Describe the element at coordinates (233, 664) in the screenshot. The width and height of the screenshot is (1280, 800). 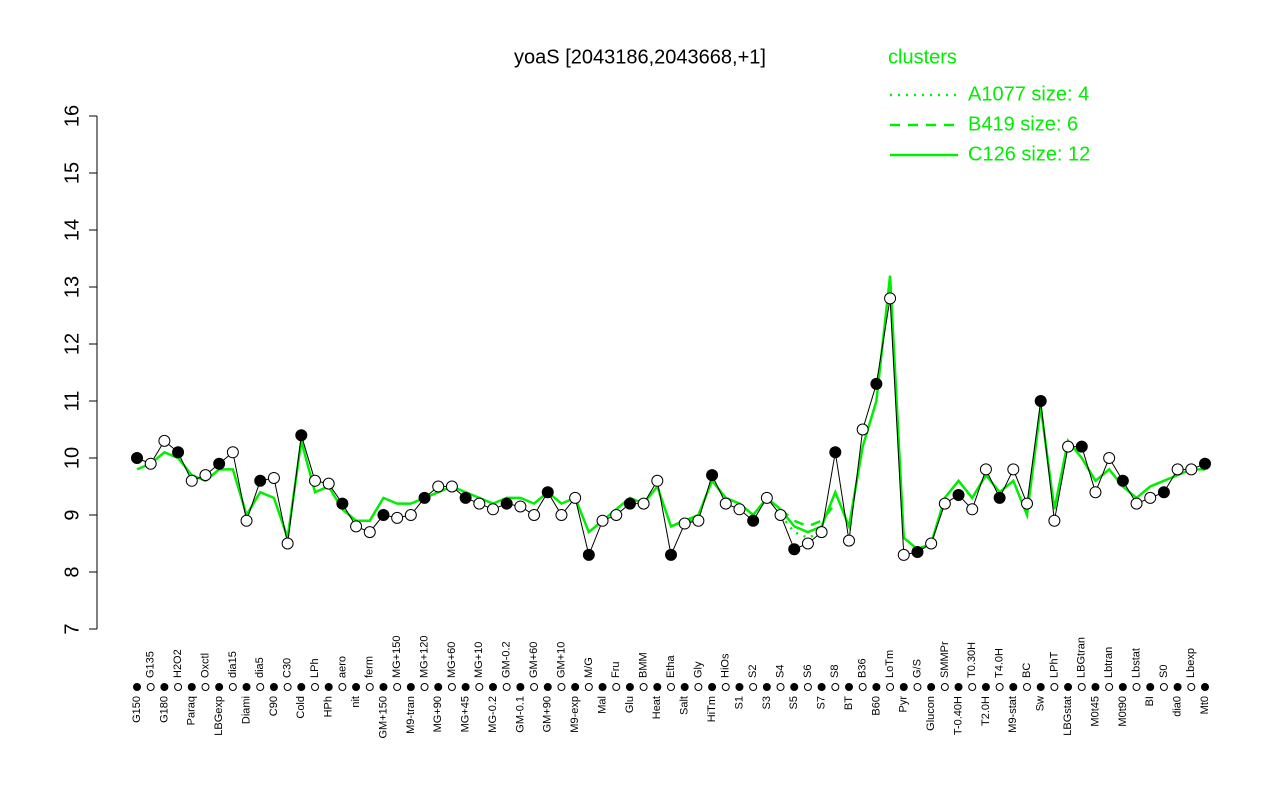
I see `x-tick-label: dia15` at that location.